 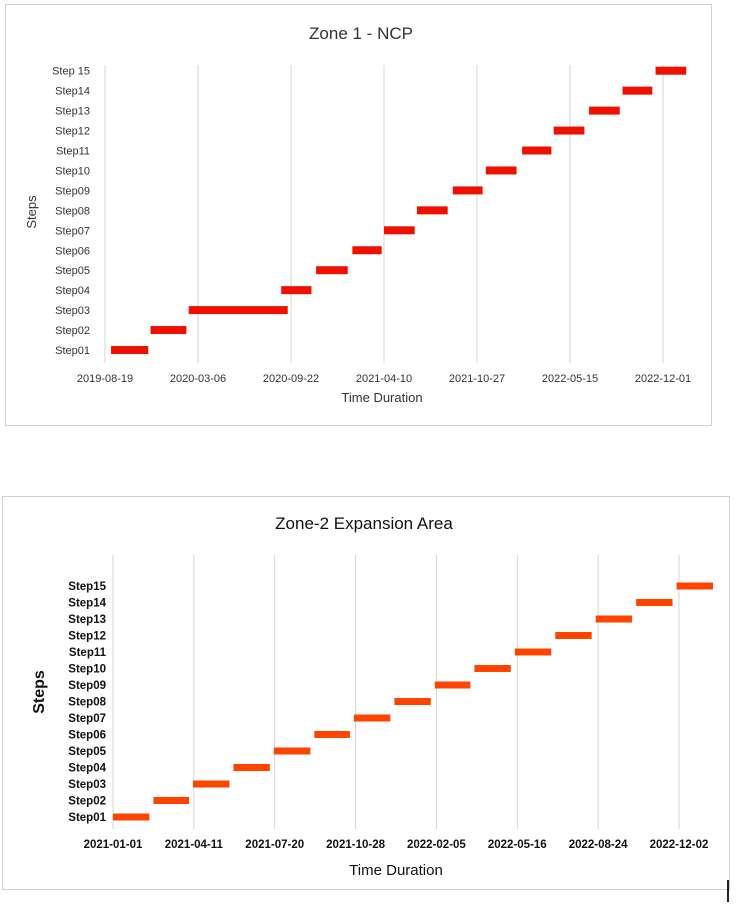 What do you see at coordinates (71, 72) in the screenshot?
I see `y-tick-label: Step 15` at bounding box center [71, 72].